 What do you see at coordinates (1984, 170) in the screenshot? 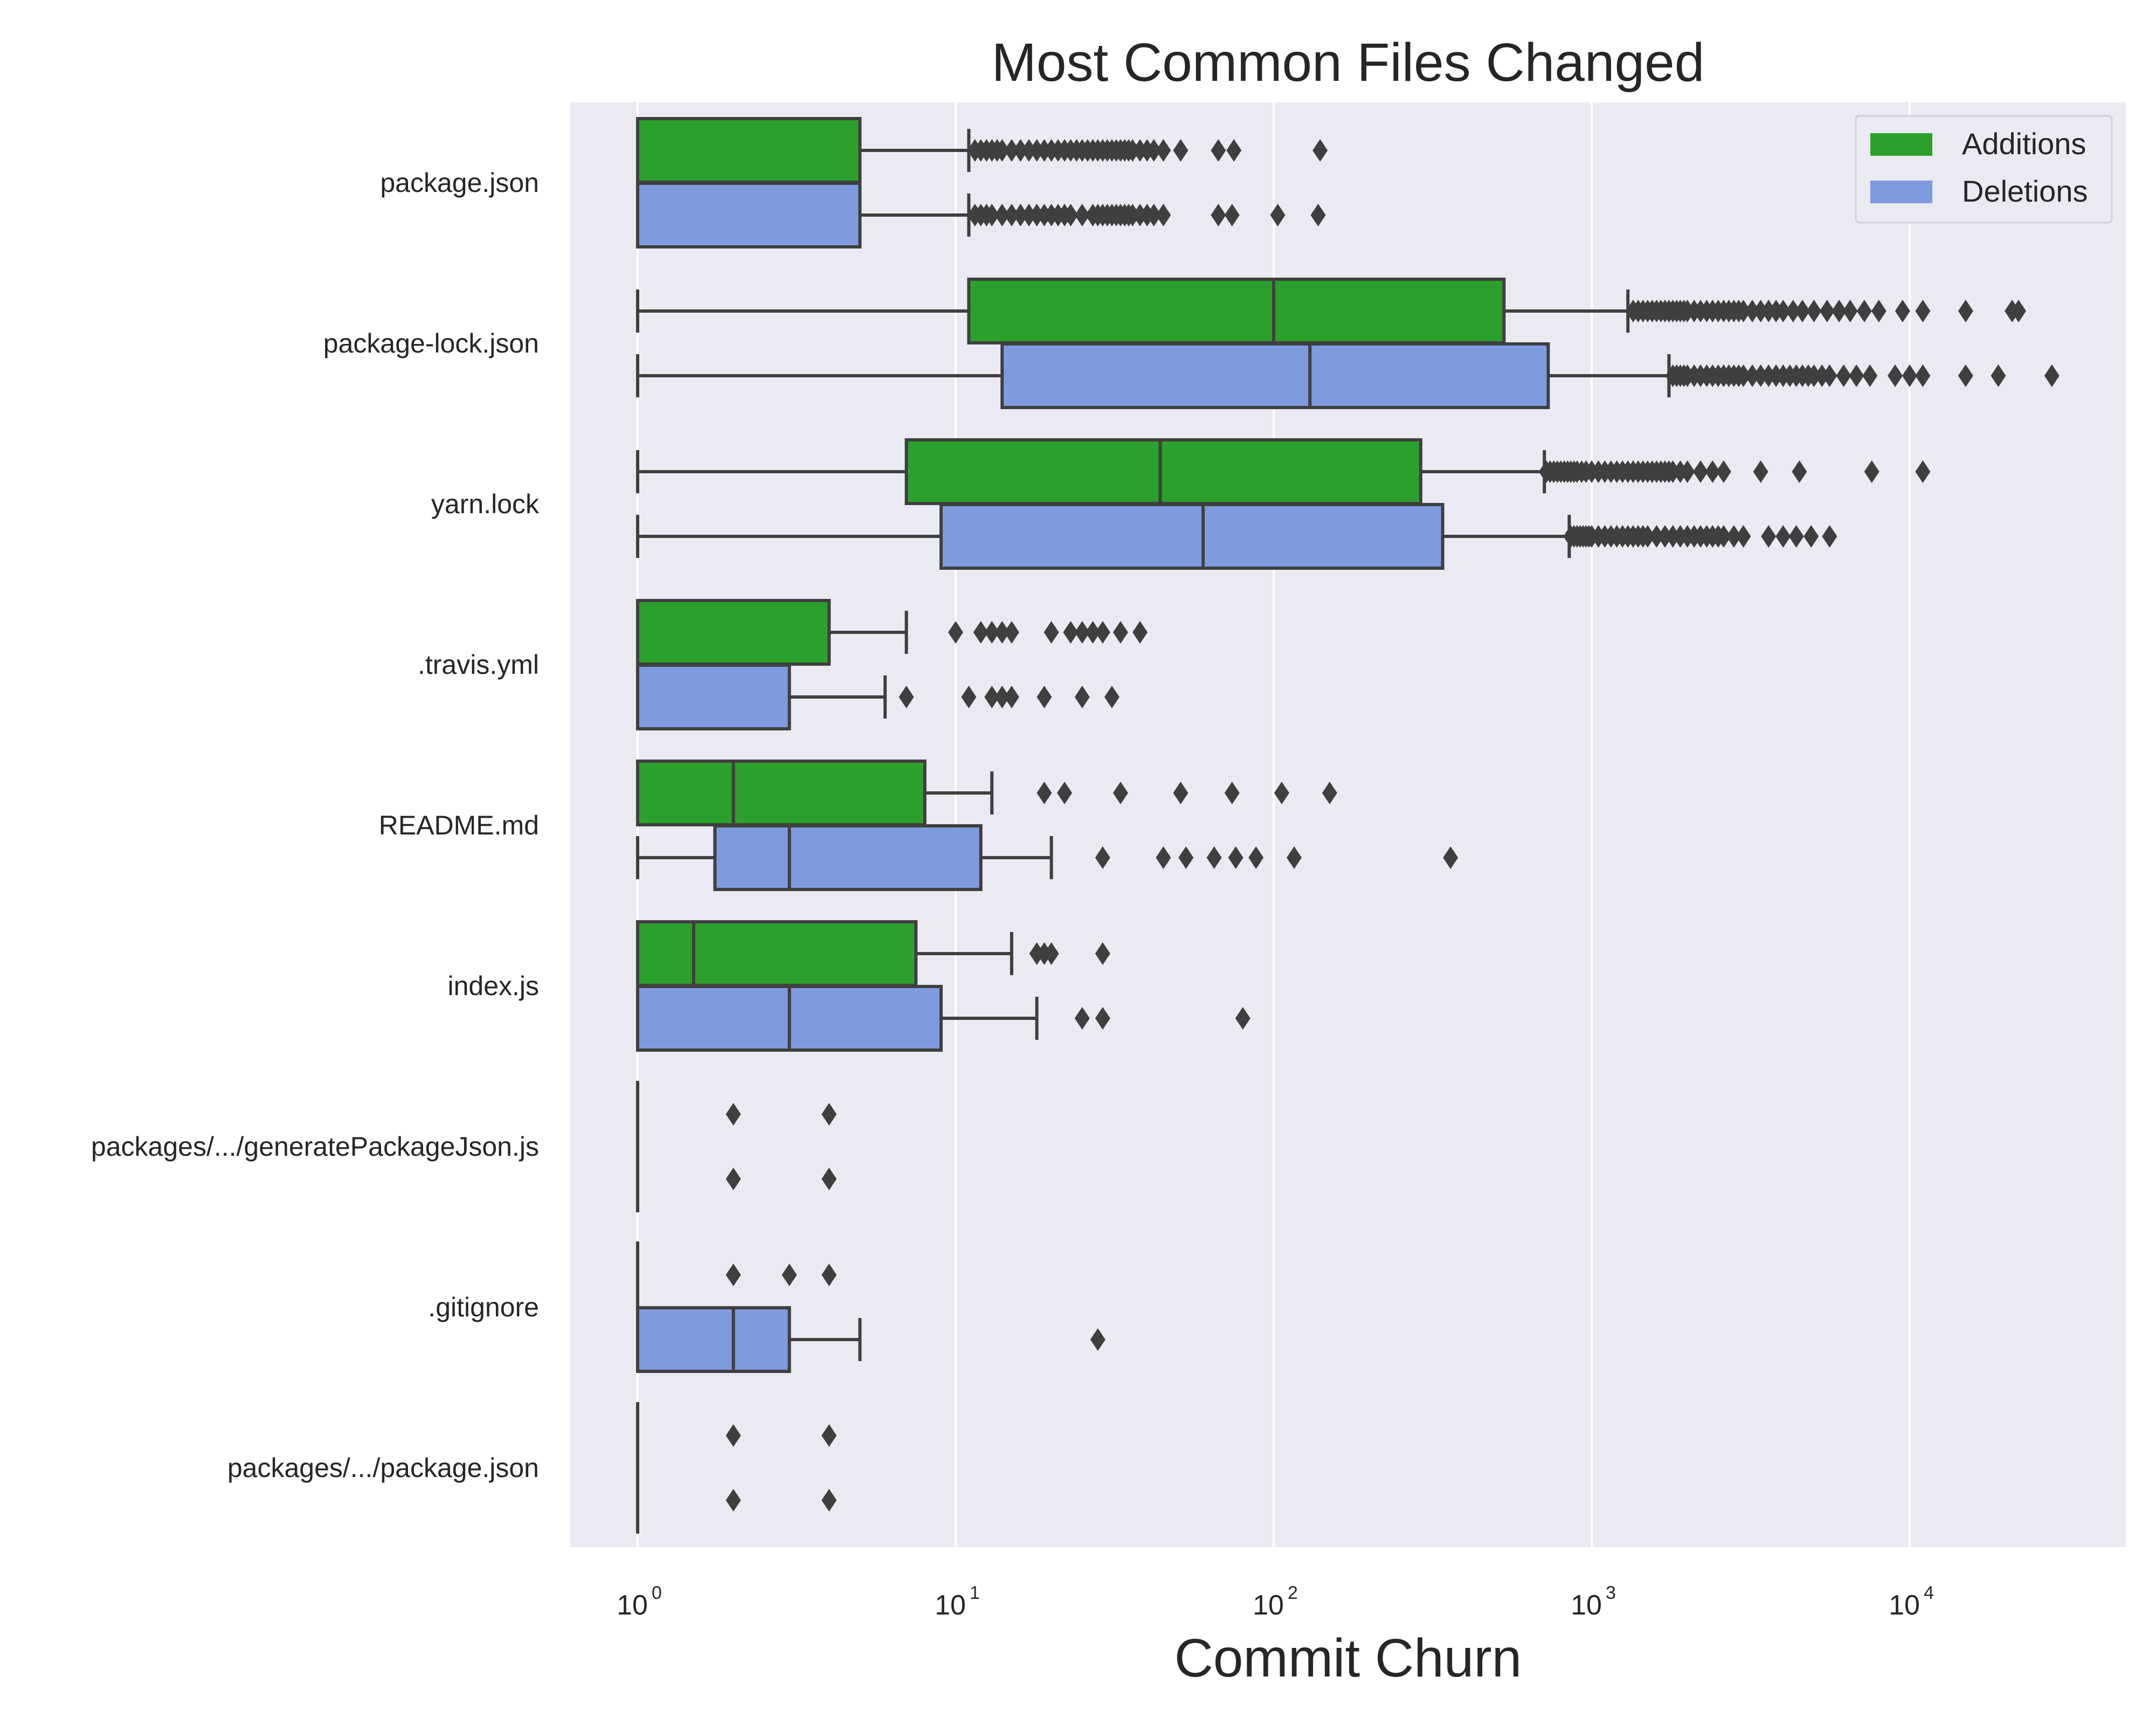
I see `legend: Additions Deletions` at bounding box center [1984, 170].